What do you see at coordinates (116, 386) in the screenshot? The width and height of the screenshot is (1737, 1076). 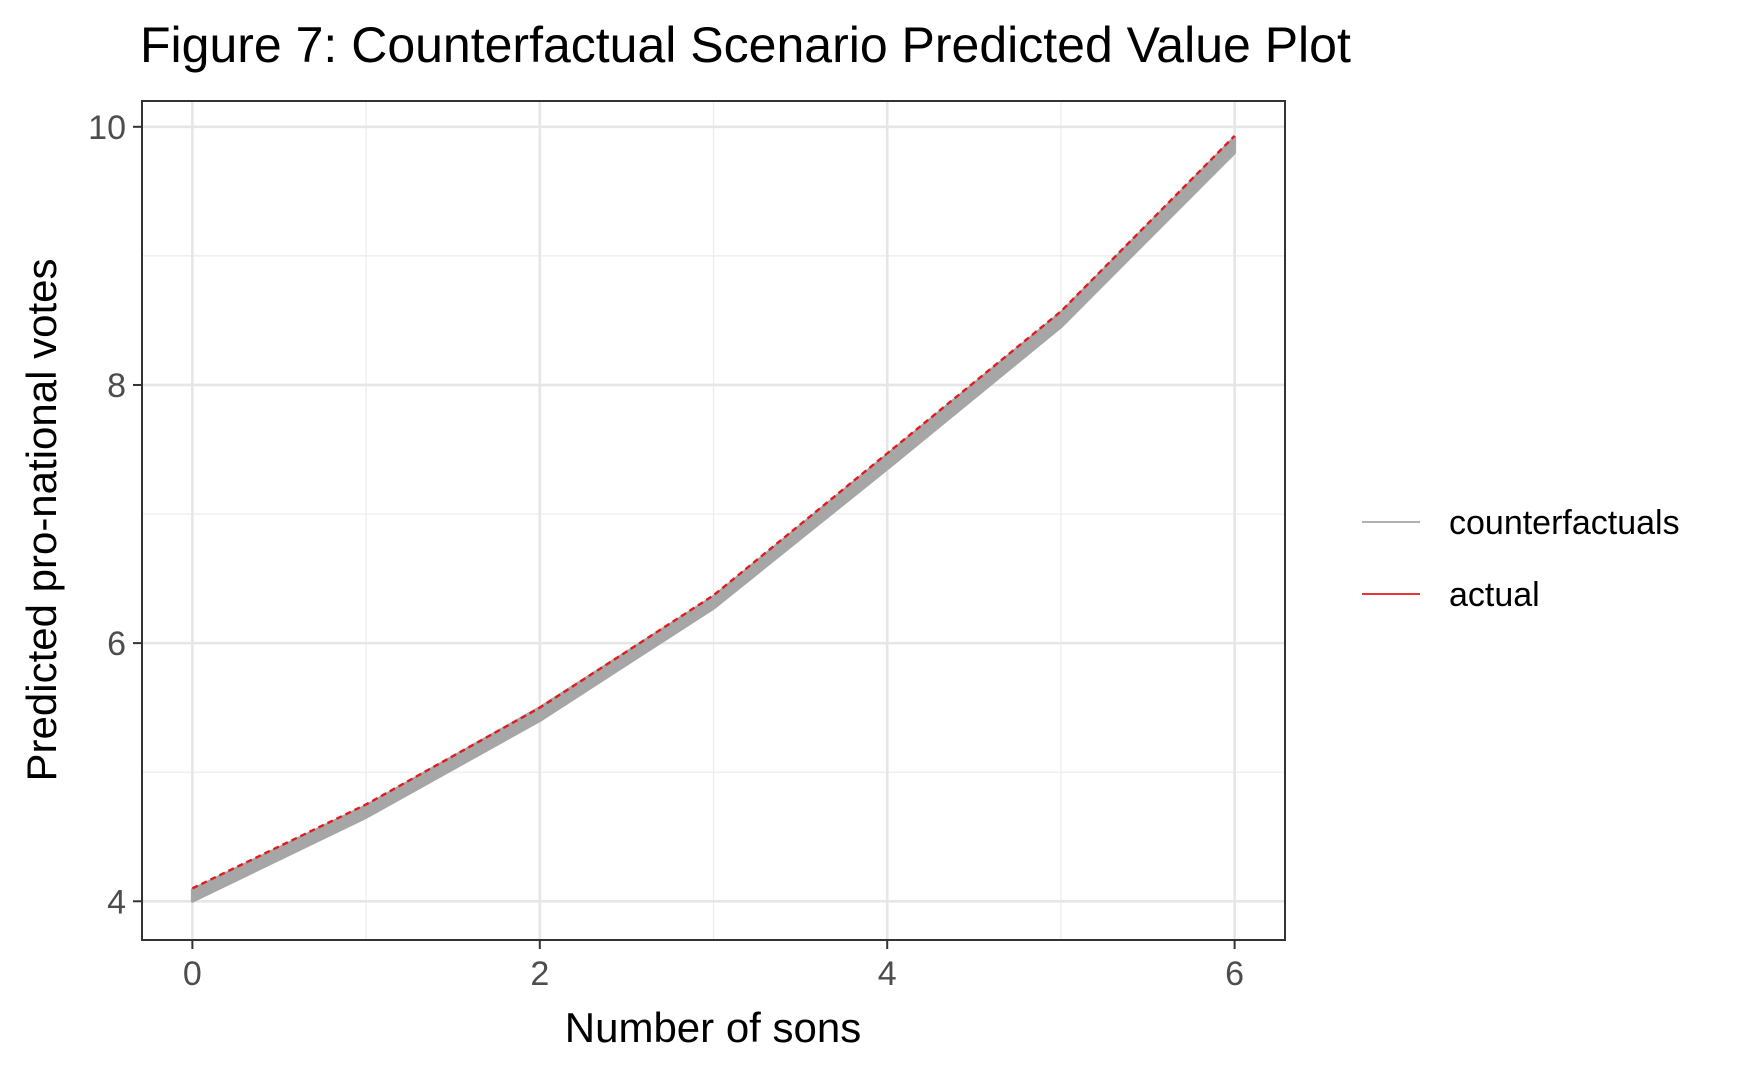 I see `y-tick-label: 8` at bounding box center [116, 386].